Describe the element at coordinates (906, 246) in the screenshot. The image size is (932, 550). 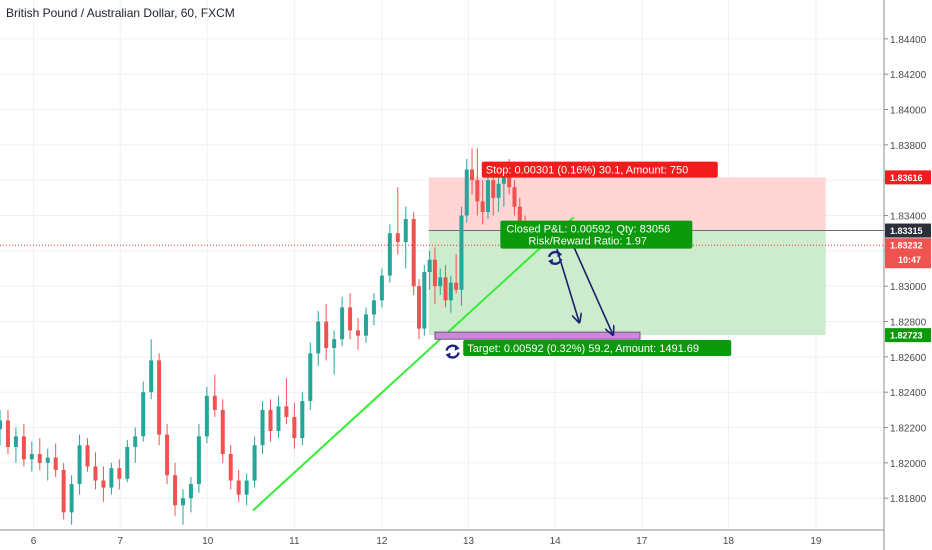
I see `current-price-tag: 1.83232` at that location.